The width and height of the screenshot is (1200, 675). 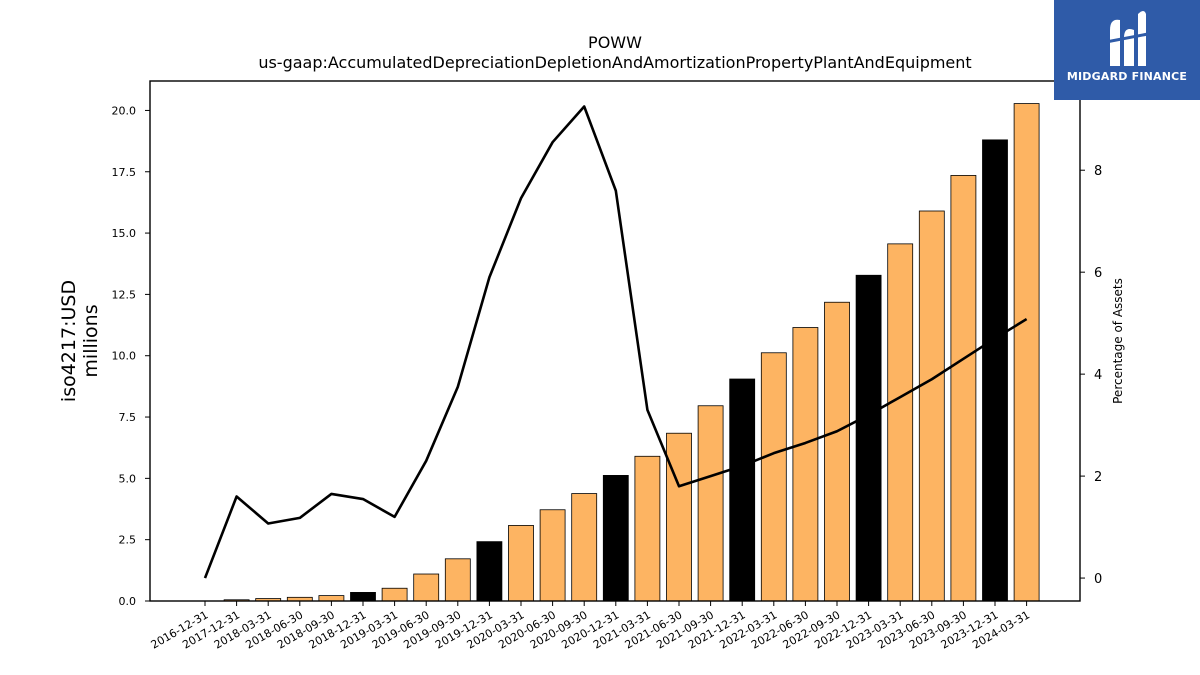 I want to click on y-axis-label-line2: millions, so click(x=91, y=340).